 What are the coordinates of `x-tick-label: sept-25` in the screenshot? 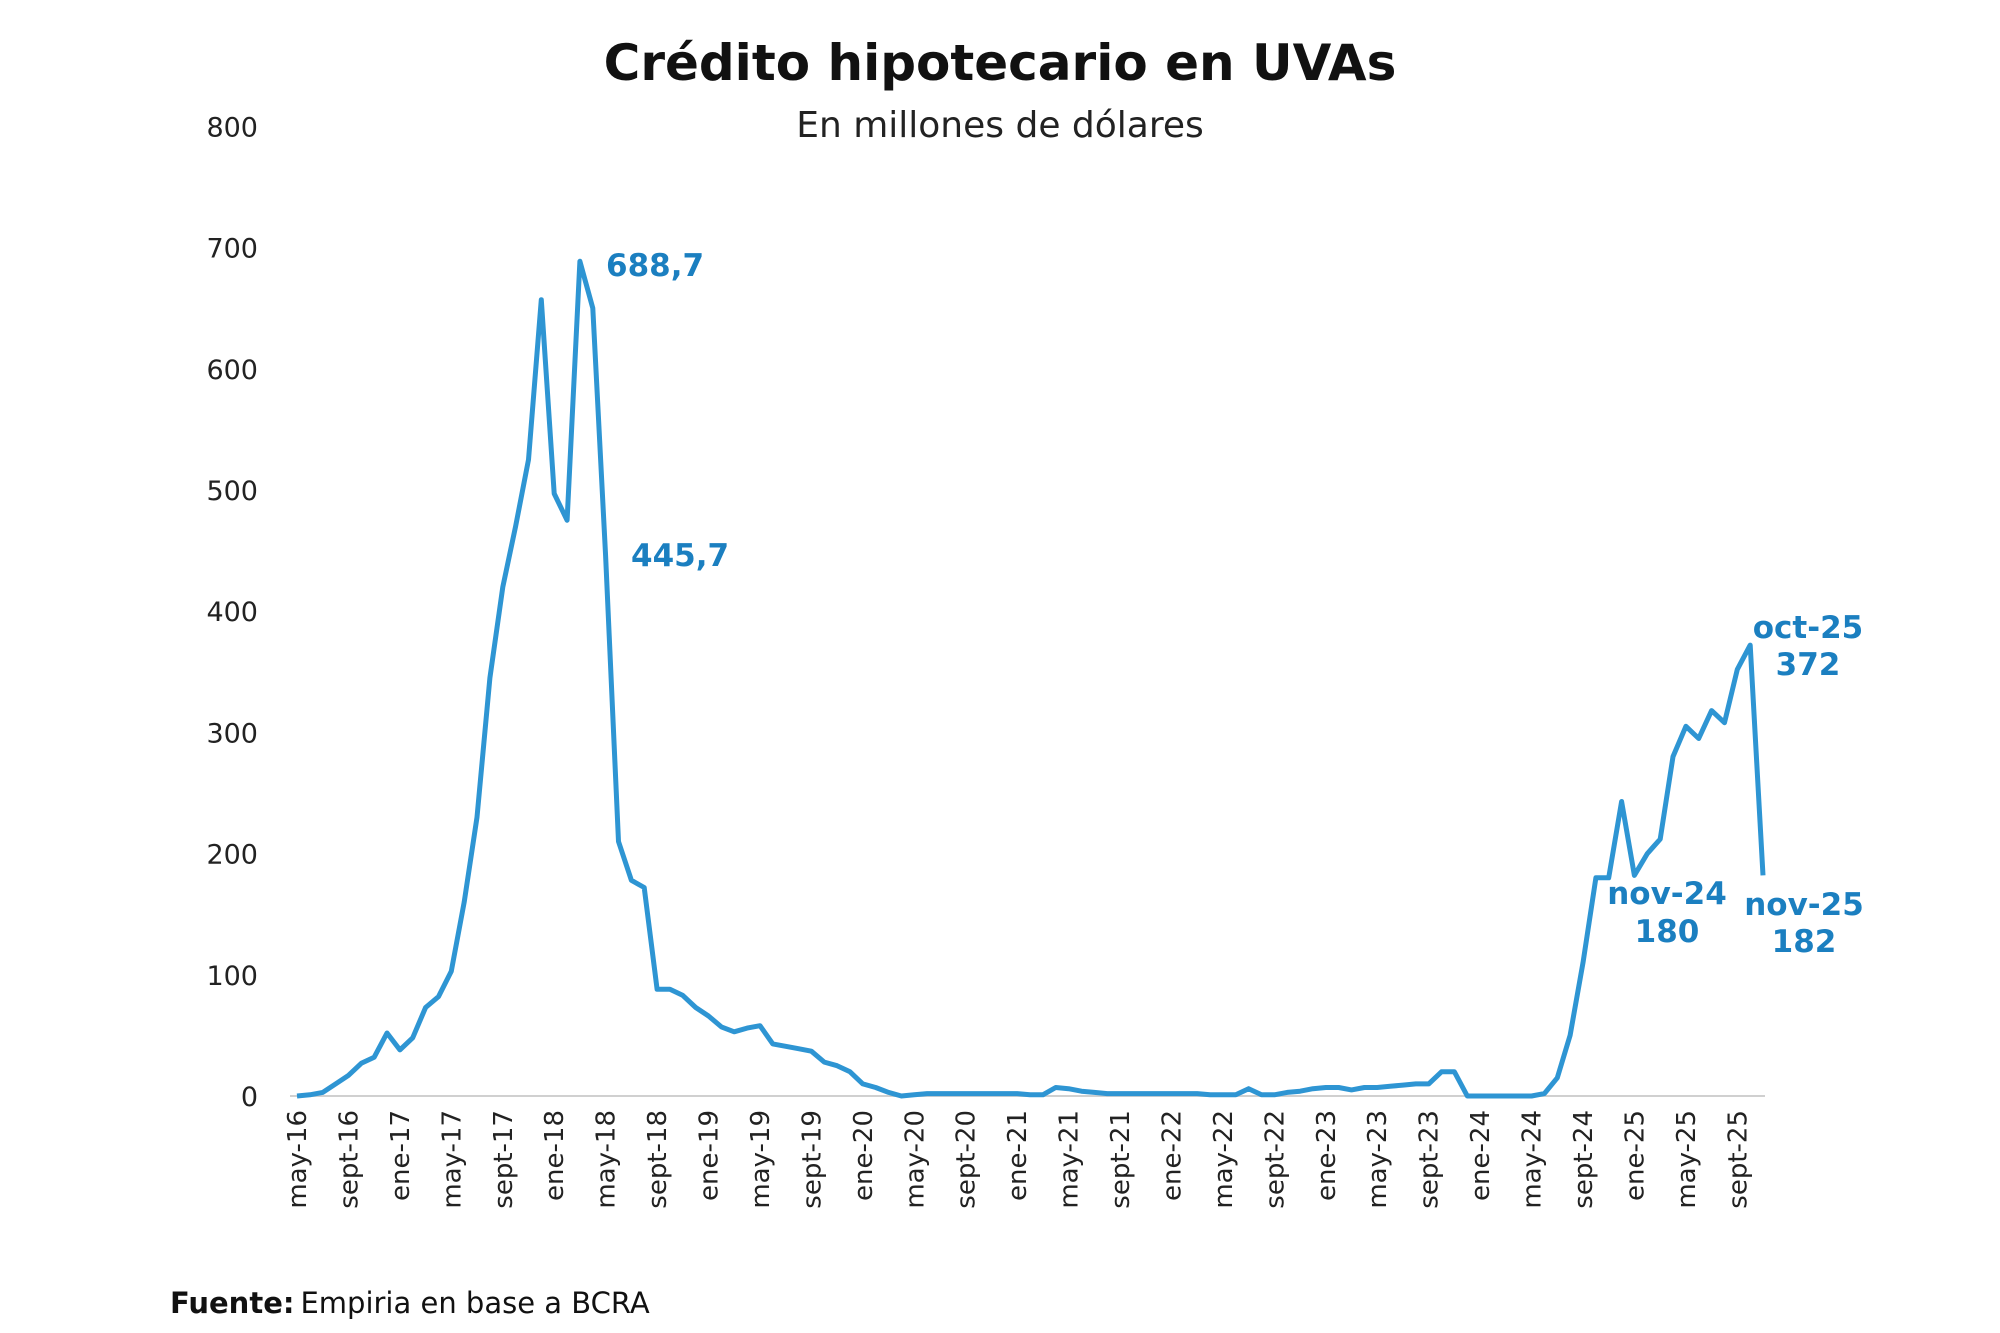 It's located at (1738, 1159).